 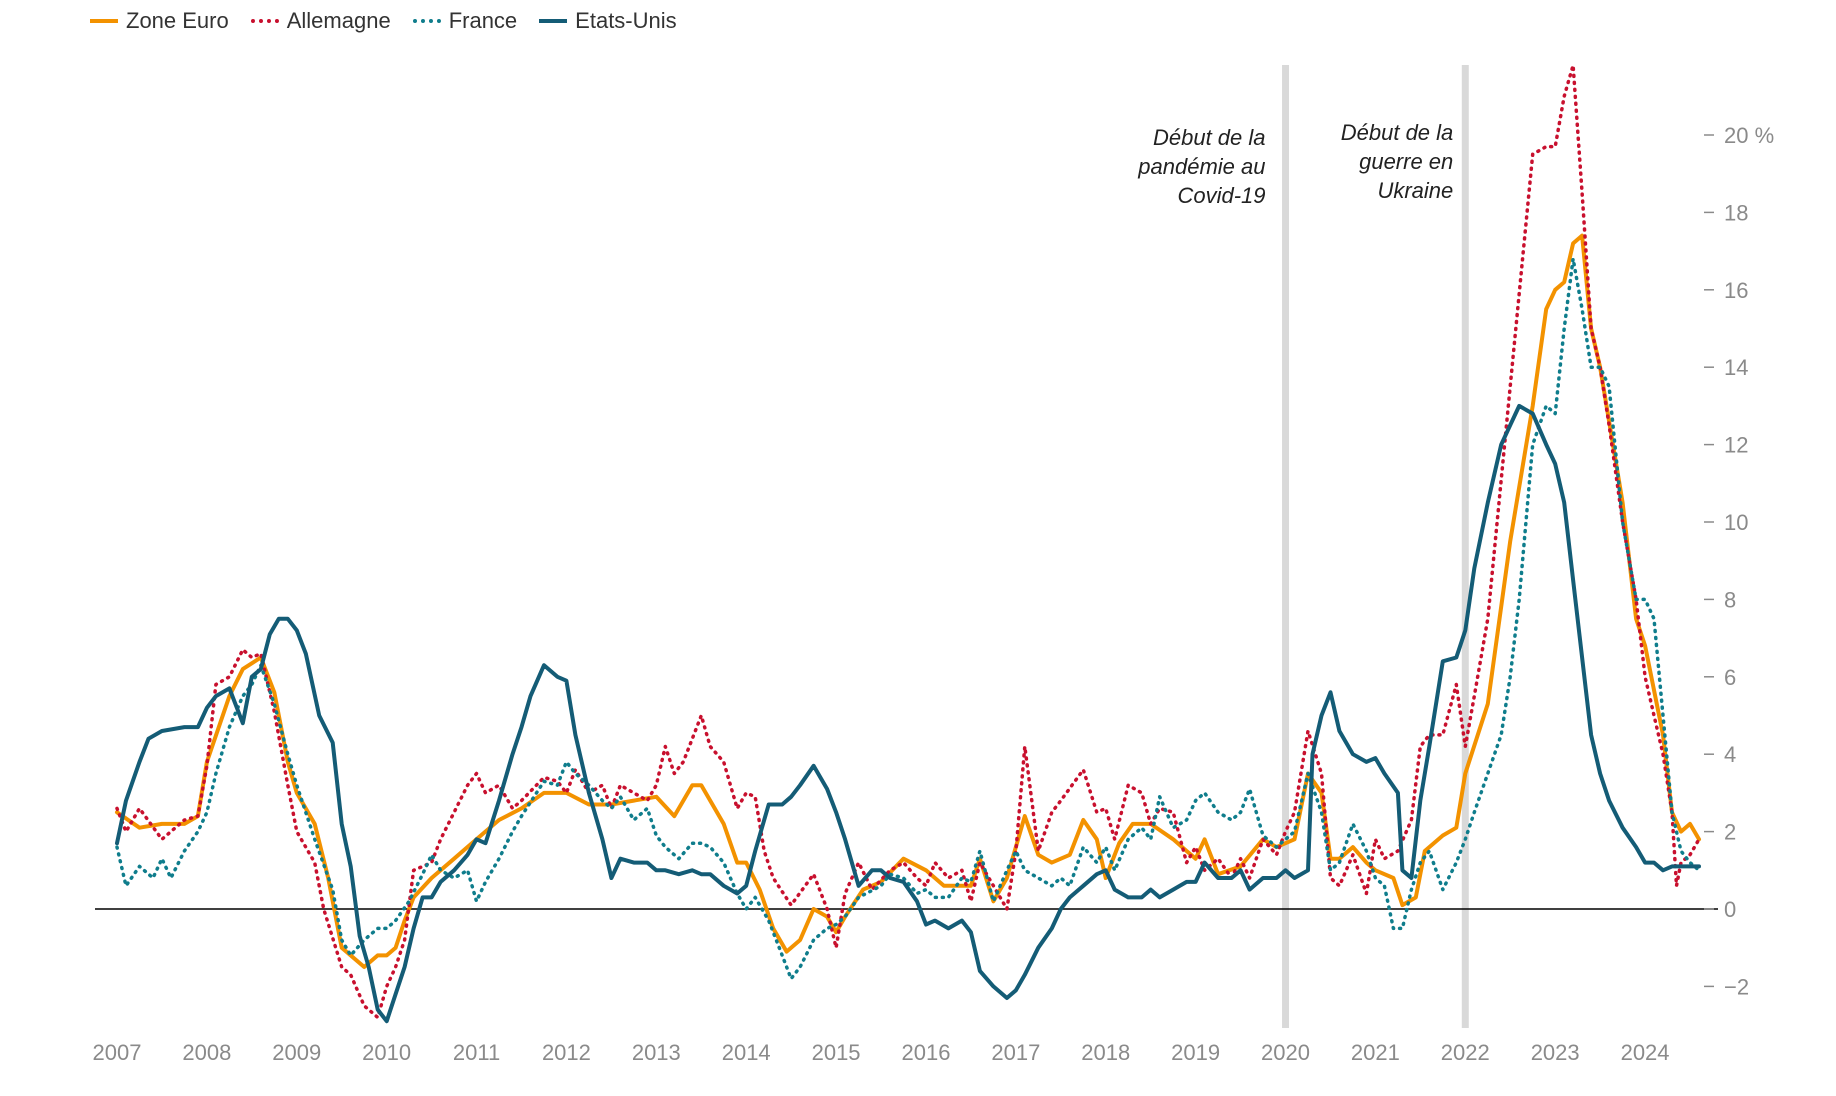 What do you see at coordinates (483, 20) in the screenshot?
I see `legend-label: France` at bounding box center [483, 20].